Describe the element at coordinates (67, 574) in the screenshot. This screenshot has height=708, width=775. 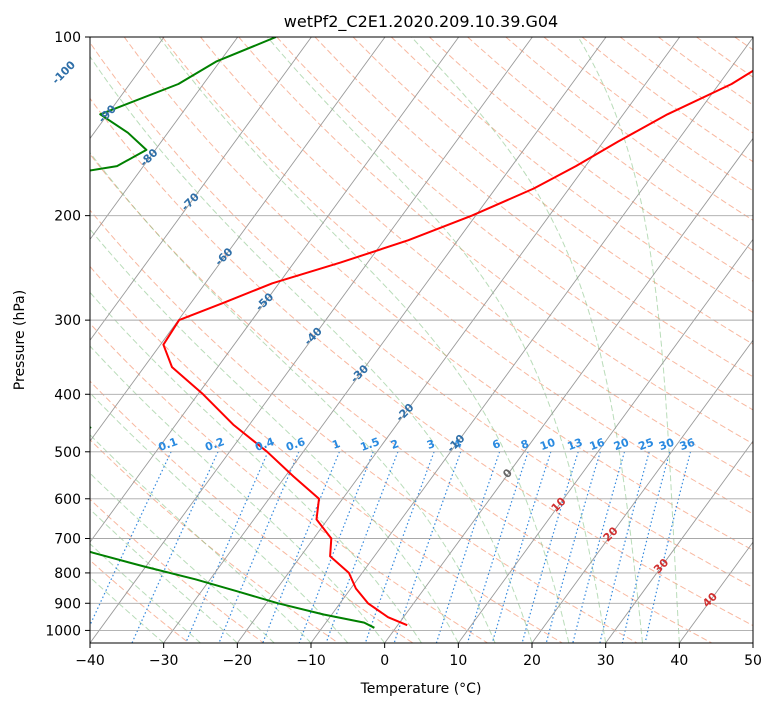
I see `y-tick-label: 800` at that location.